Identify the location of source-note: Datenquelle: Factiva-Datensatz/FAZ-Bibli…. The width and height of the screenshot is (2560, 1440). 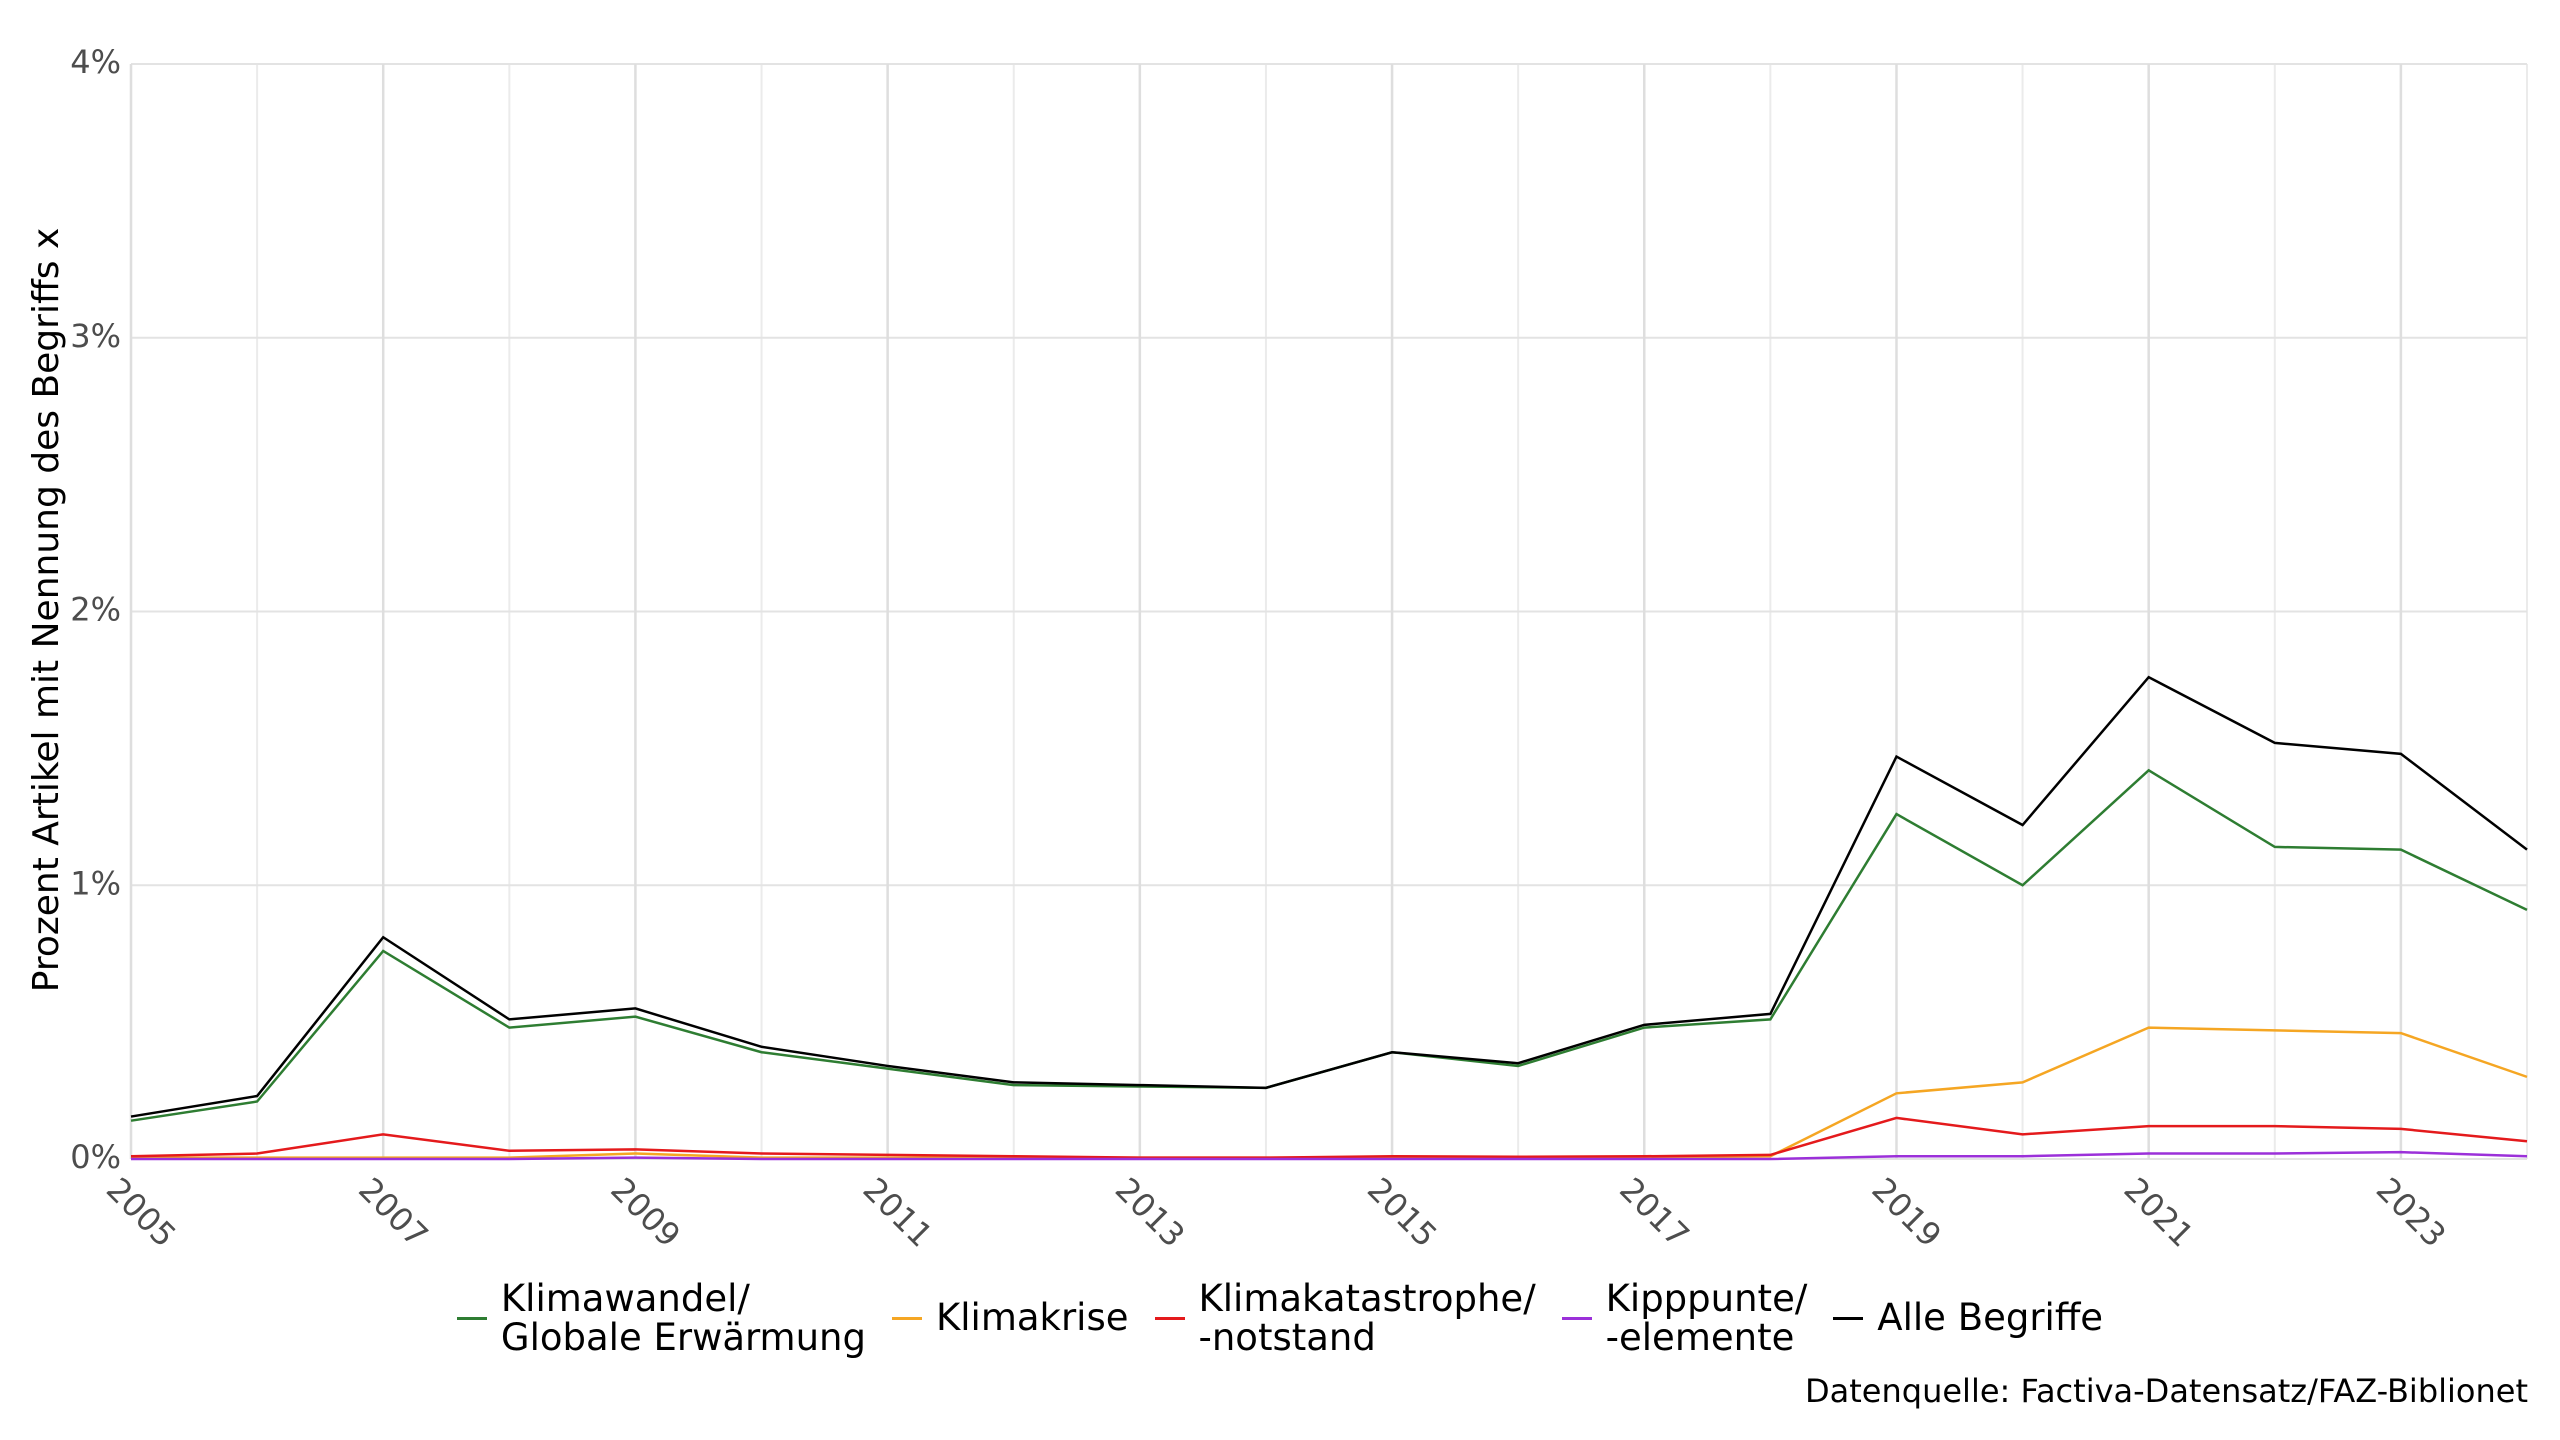
(2166, 1391).